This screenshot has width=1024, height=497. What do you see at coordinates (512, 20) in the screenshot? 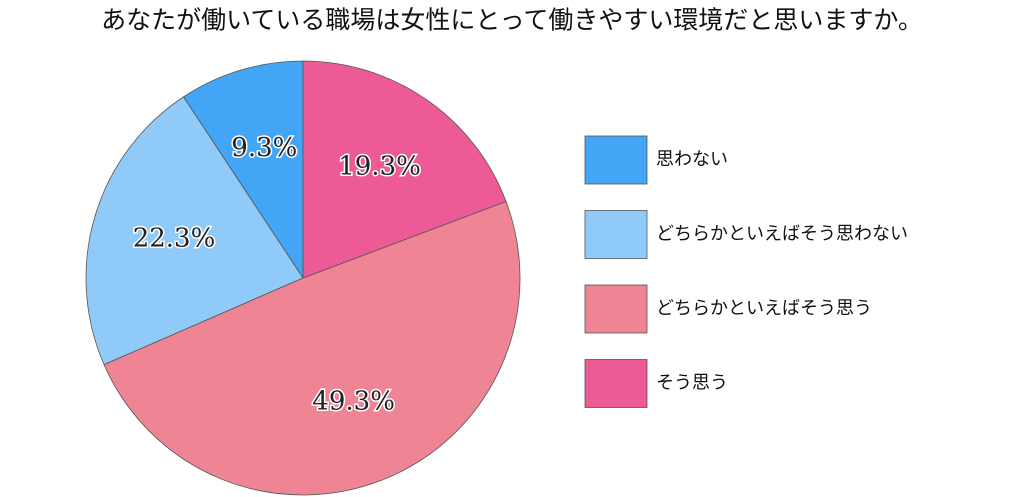
I see `chart-title: あなたが働いている職場は女性にとって働きやすい環境だと思いますか。` at bounding box center [512, 20].